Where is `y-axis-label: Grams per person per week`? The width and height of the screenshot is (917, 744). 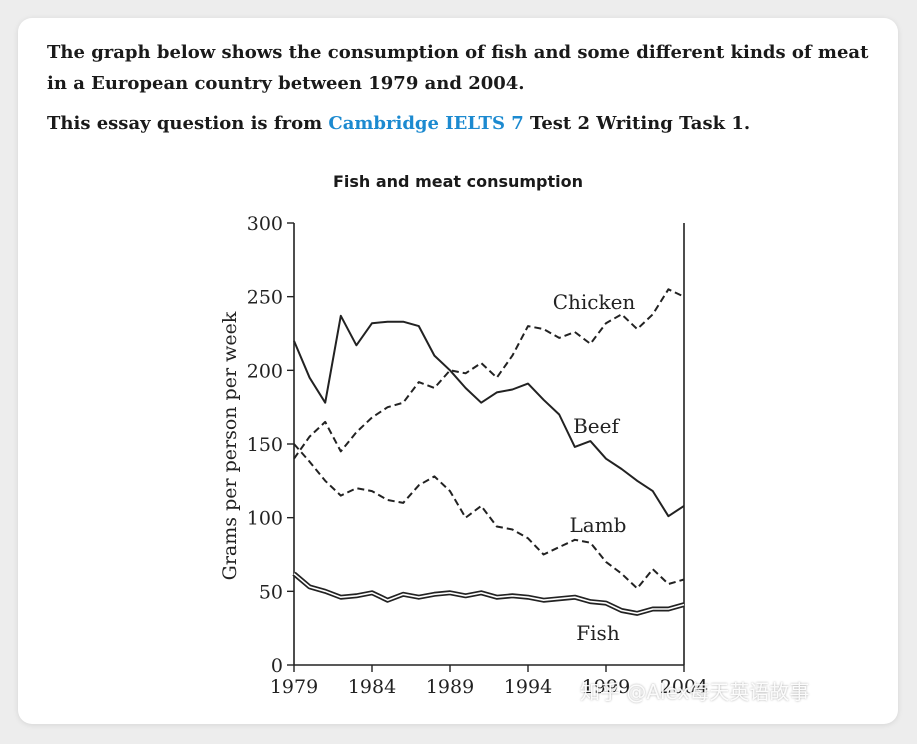 y-axis-label: Grams per person per week is located at coordinates (230, 445).